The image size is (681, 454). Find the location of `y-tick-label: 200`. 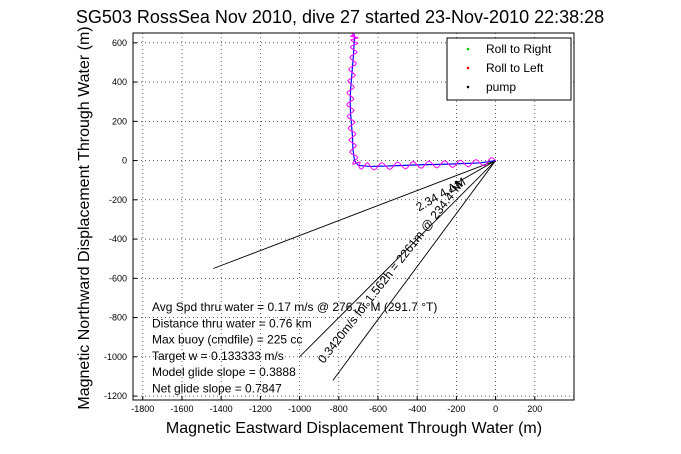

y-tick-label: 200 is located at coordinates (119, 121).